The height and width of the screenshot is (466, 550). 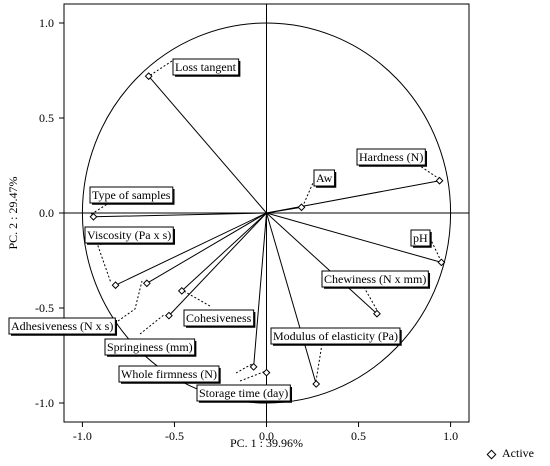 I want to click on point-label: Loss tangent, so click(x=206, y=67).